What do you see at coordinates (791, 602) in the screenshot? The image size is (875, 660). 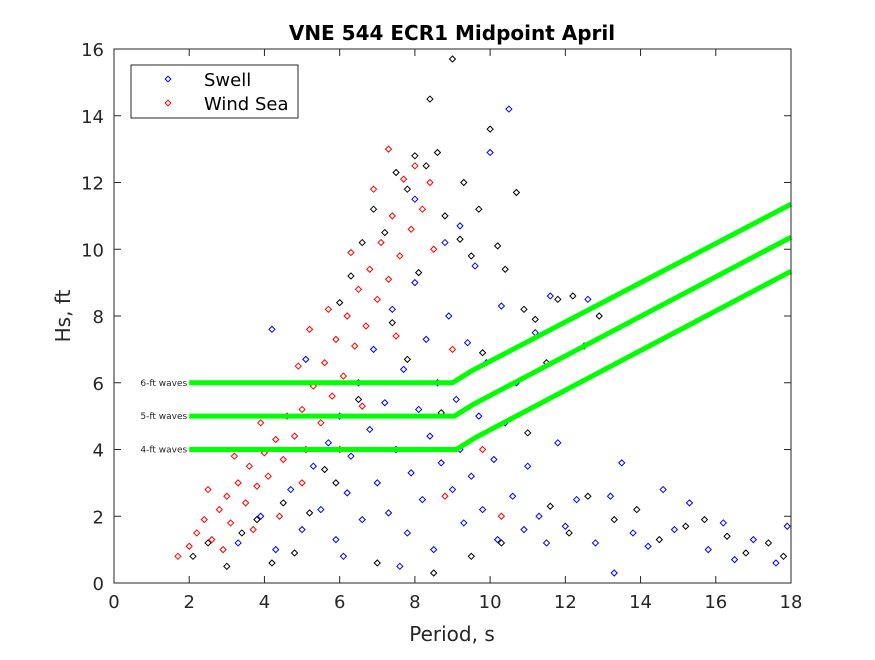 I see `x-tick-label: 18` at bounding box center [791, 602].